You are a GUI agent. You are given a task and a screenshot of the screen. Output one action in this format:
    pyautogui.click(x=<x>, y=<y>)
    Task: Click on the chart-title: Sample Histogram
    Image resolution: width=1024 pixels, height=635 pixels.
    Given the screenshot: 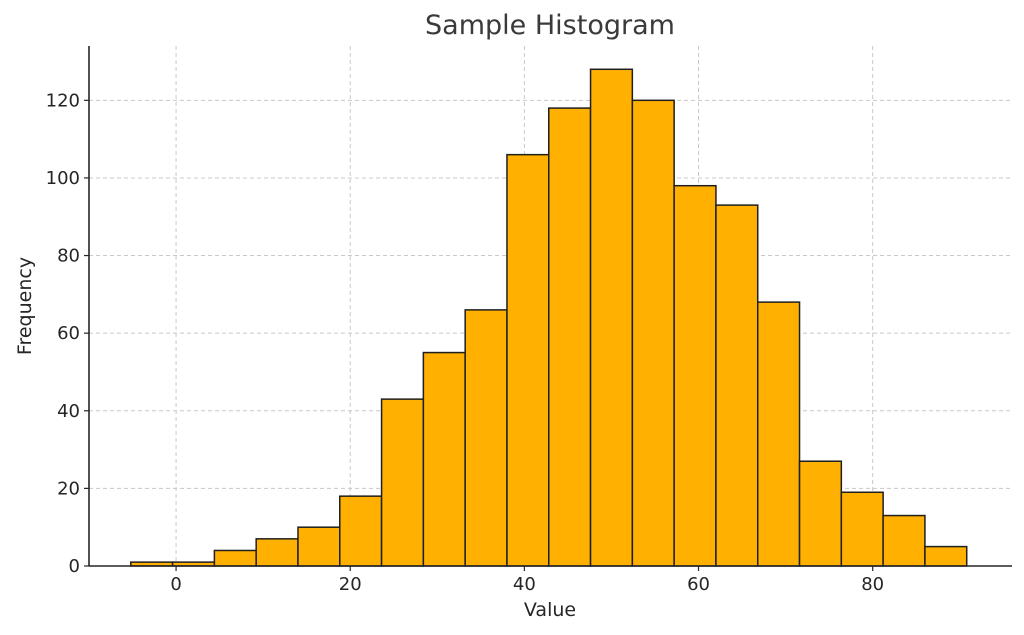 What is the action you would take?
    pyautogui.click(x=550, y=25)
    